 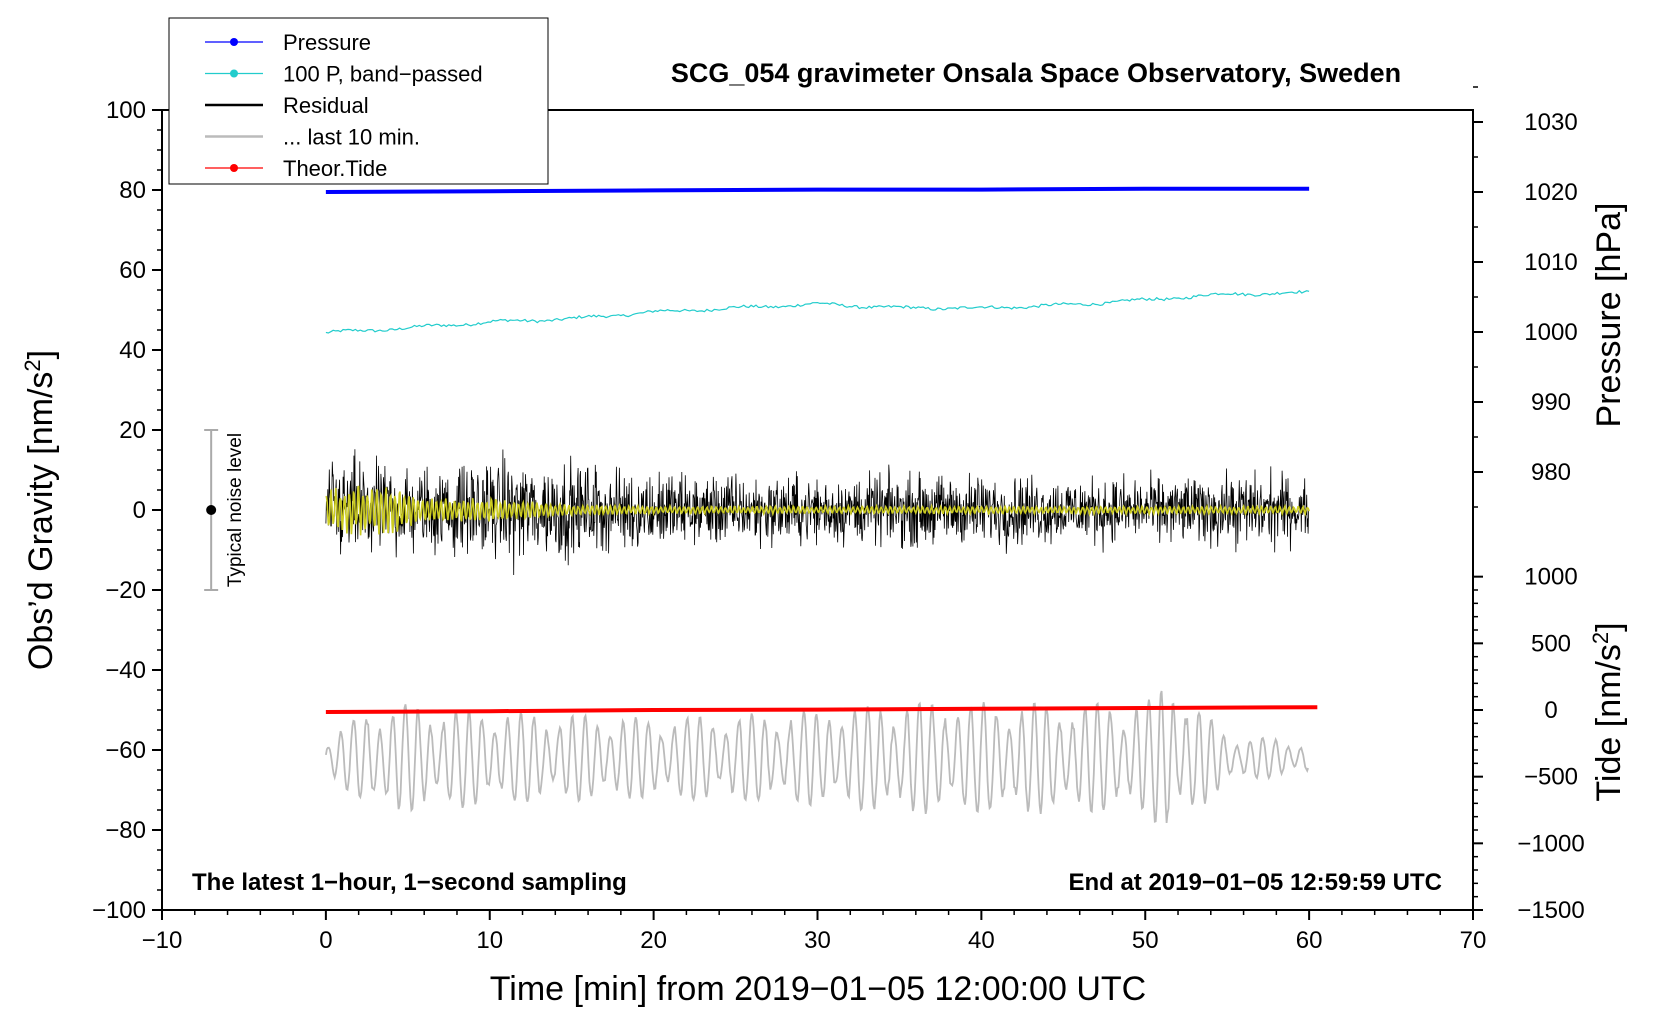 I want to click on pressure-tick-label: 1010, so click(x=1550, y=262).